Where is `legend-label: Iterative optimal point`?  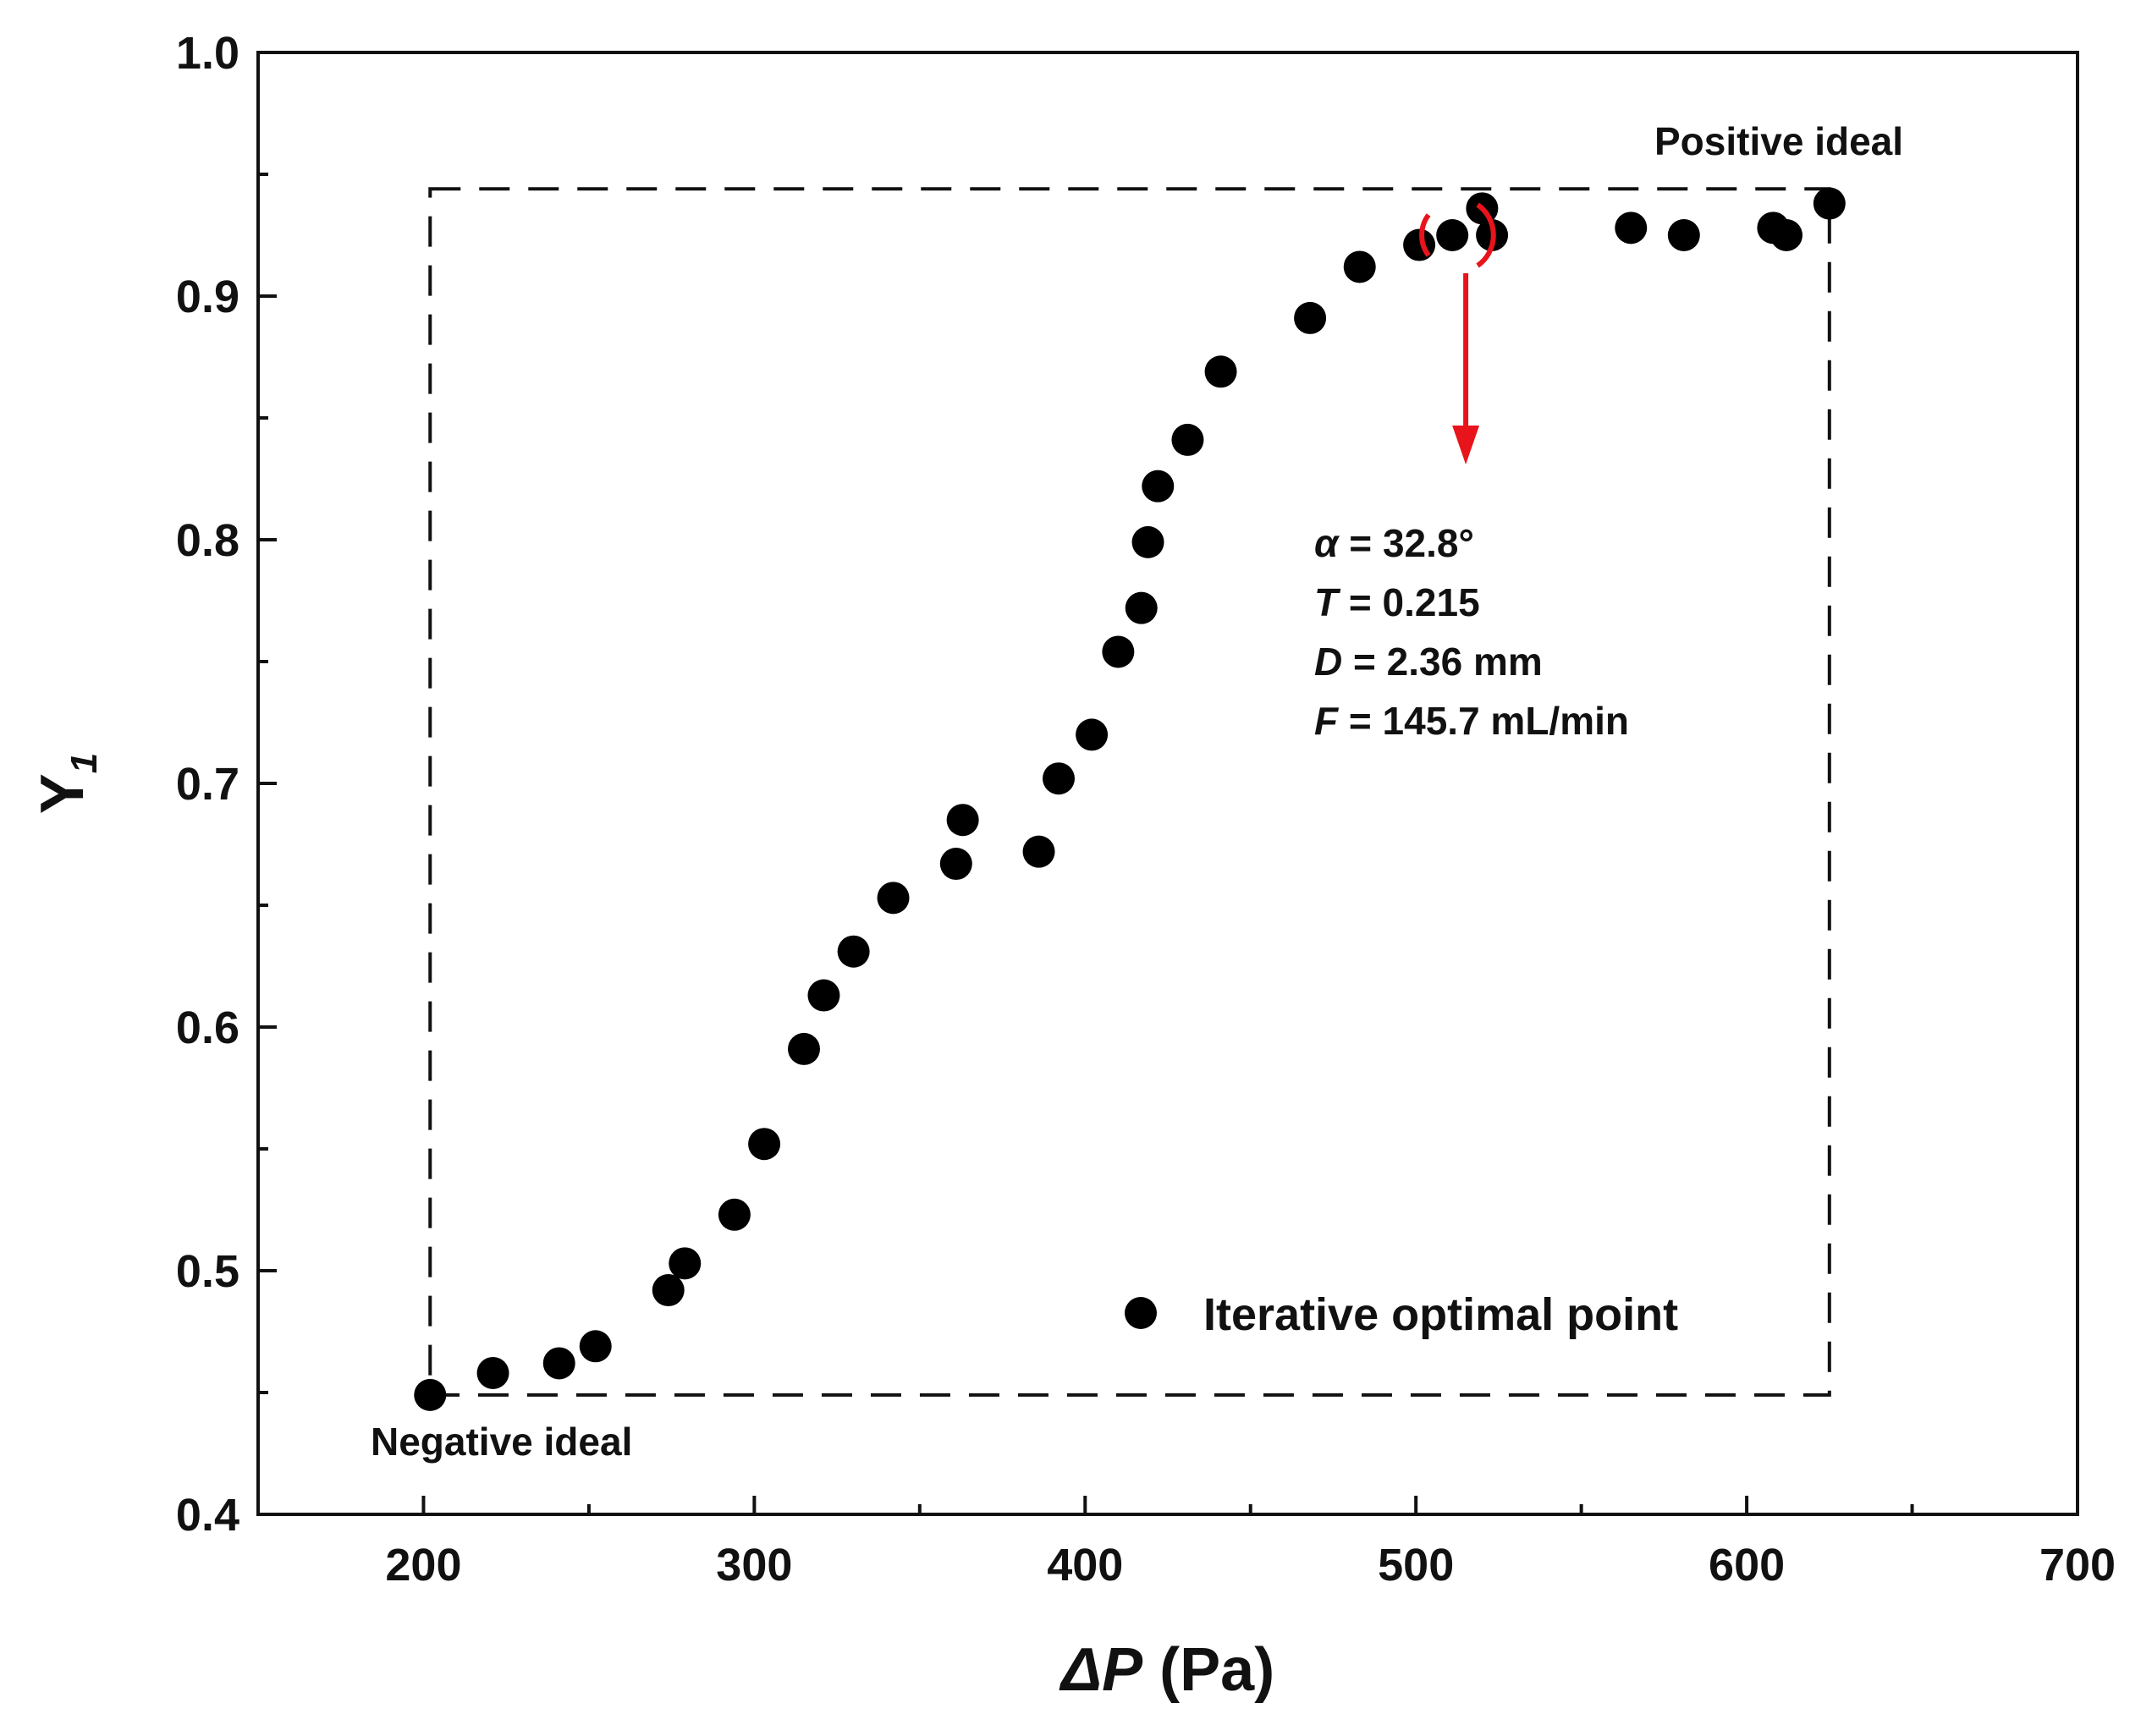 legend-label: Iterative optimal point is located at coordinates (1440, 1314).